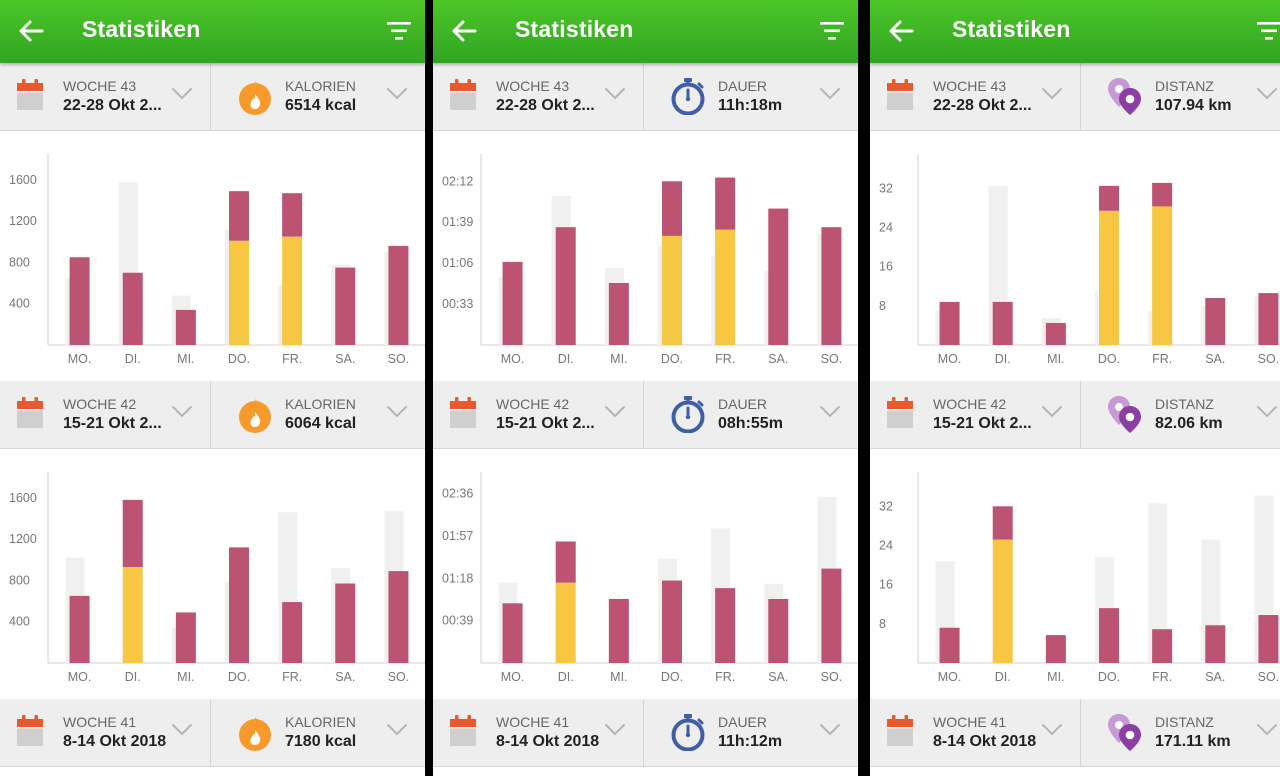 The width and height of the screenshot is (1280, 776). I want to click on previous-week-bar, so click(1158, 583).